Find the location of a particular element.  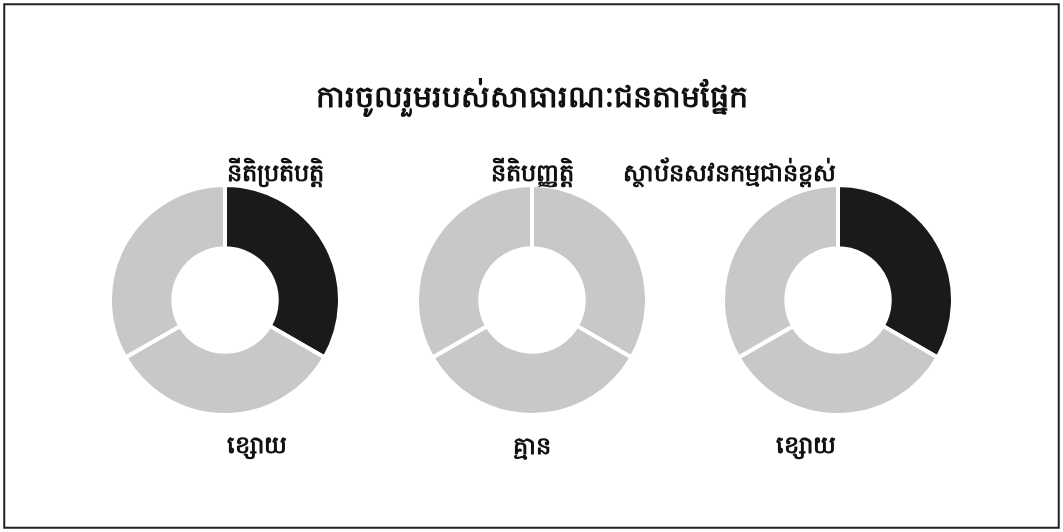

chart-subtitle: នីតិបញ្ញត្តិ is located at coordinates (532, 172).